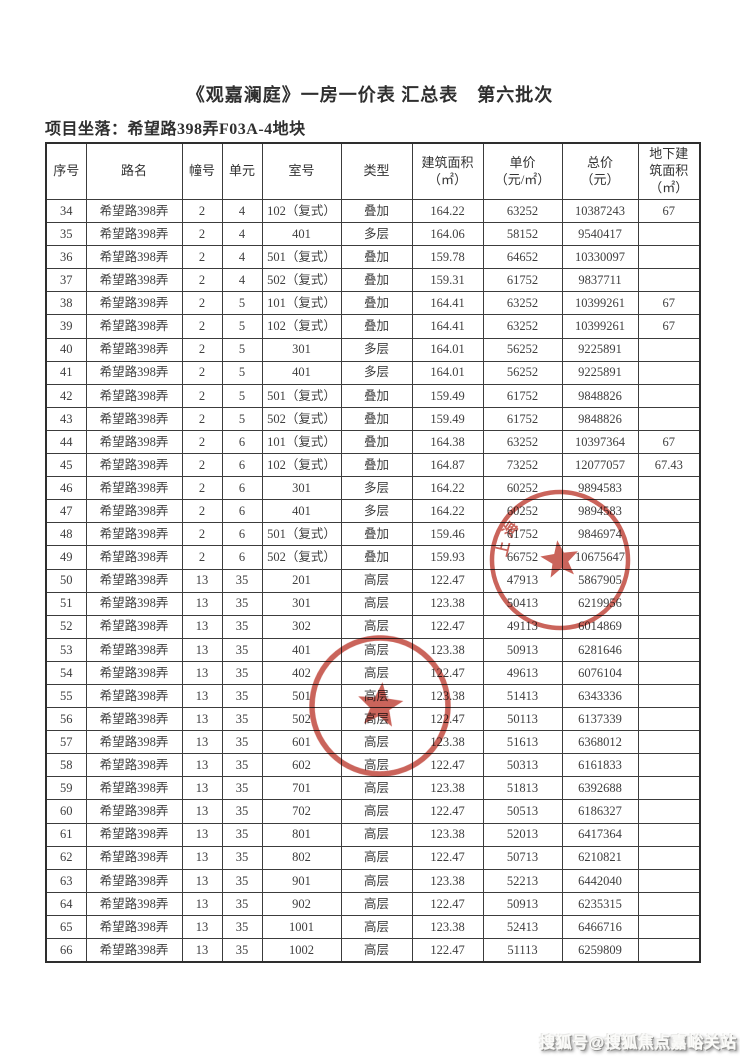 The image size is (740, 1057). I want to click on table-cell: 901, so click(301, 880).